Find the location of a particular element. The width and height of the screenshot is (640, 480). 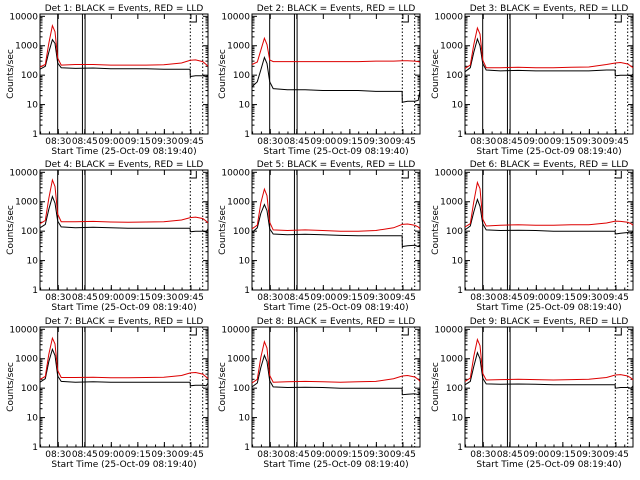

panel-title: Det 1: BLACK = Events, RED = LLD is located at coordinates (124, 9).